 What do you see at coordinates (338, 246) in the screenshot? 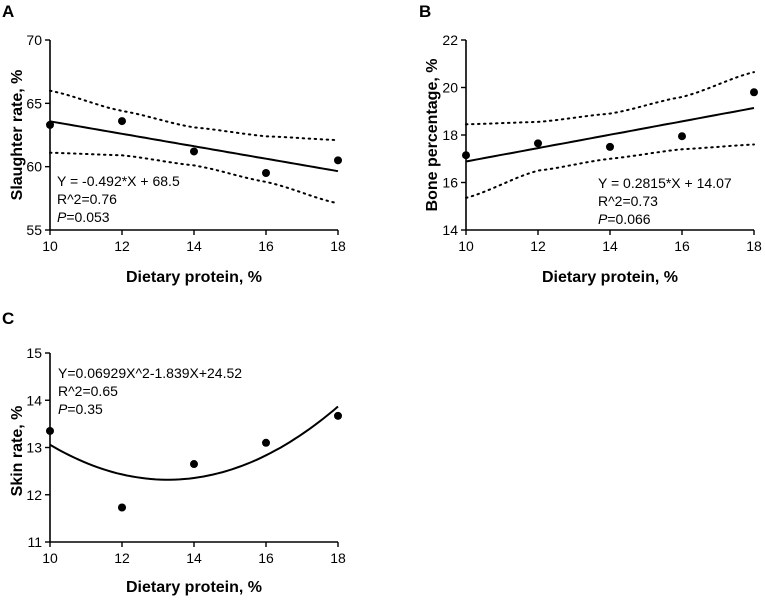
I see `panel-a-x-tick-label: 18` at bounding box center [338, 246].